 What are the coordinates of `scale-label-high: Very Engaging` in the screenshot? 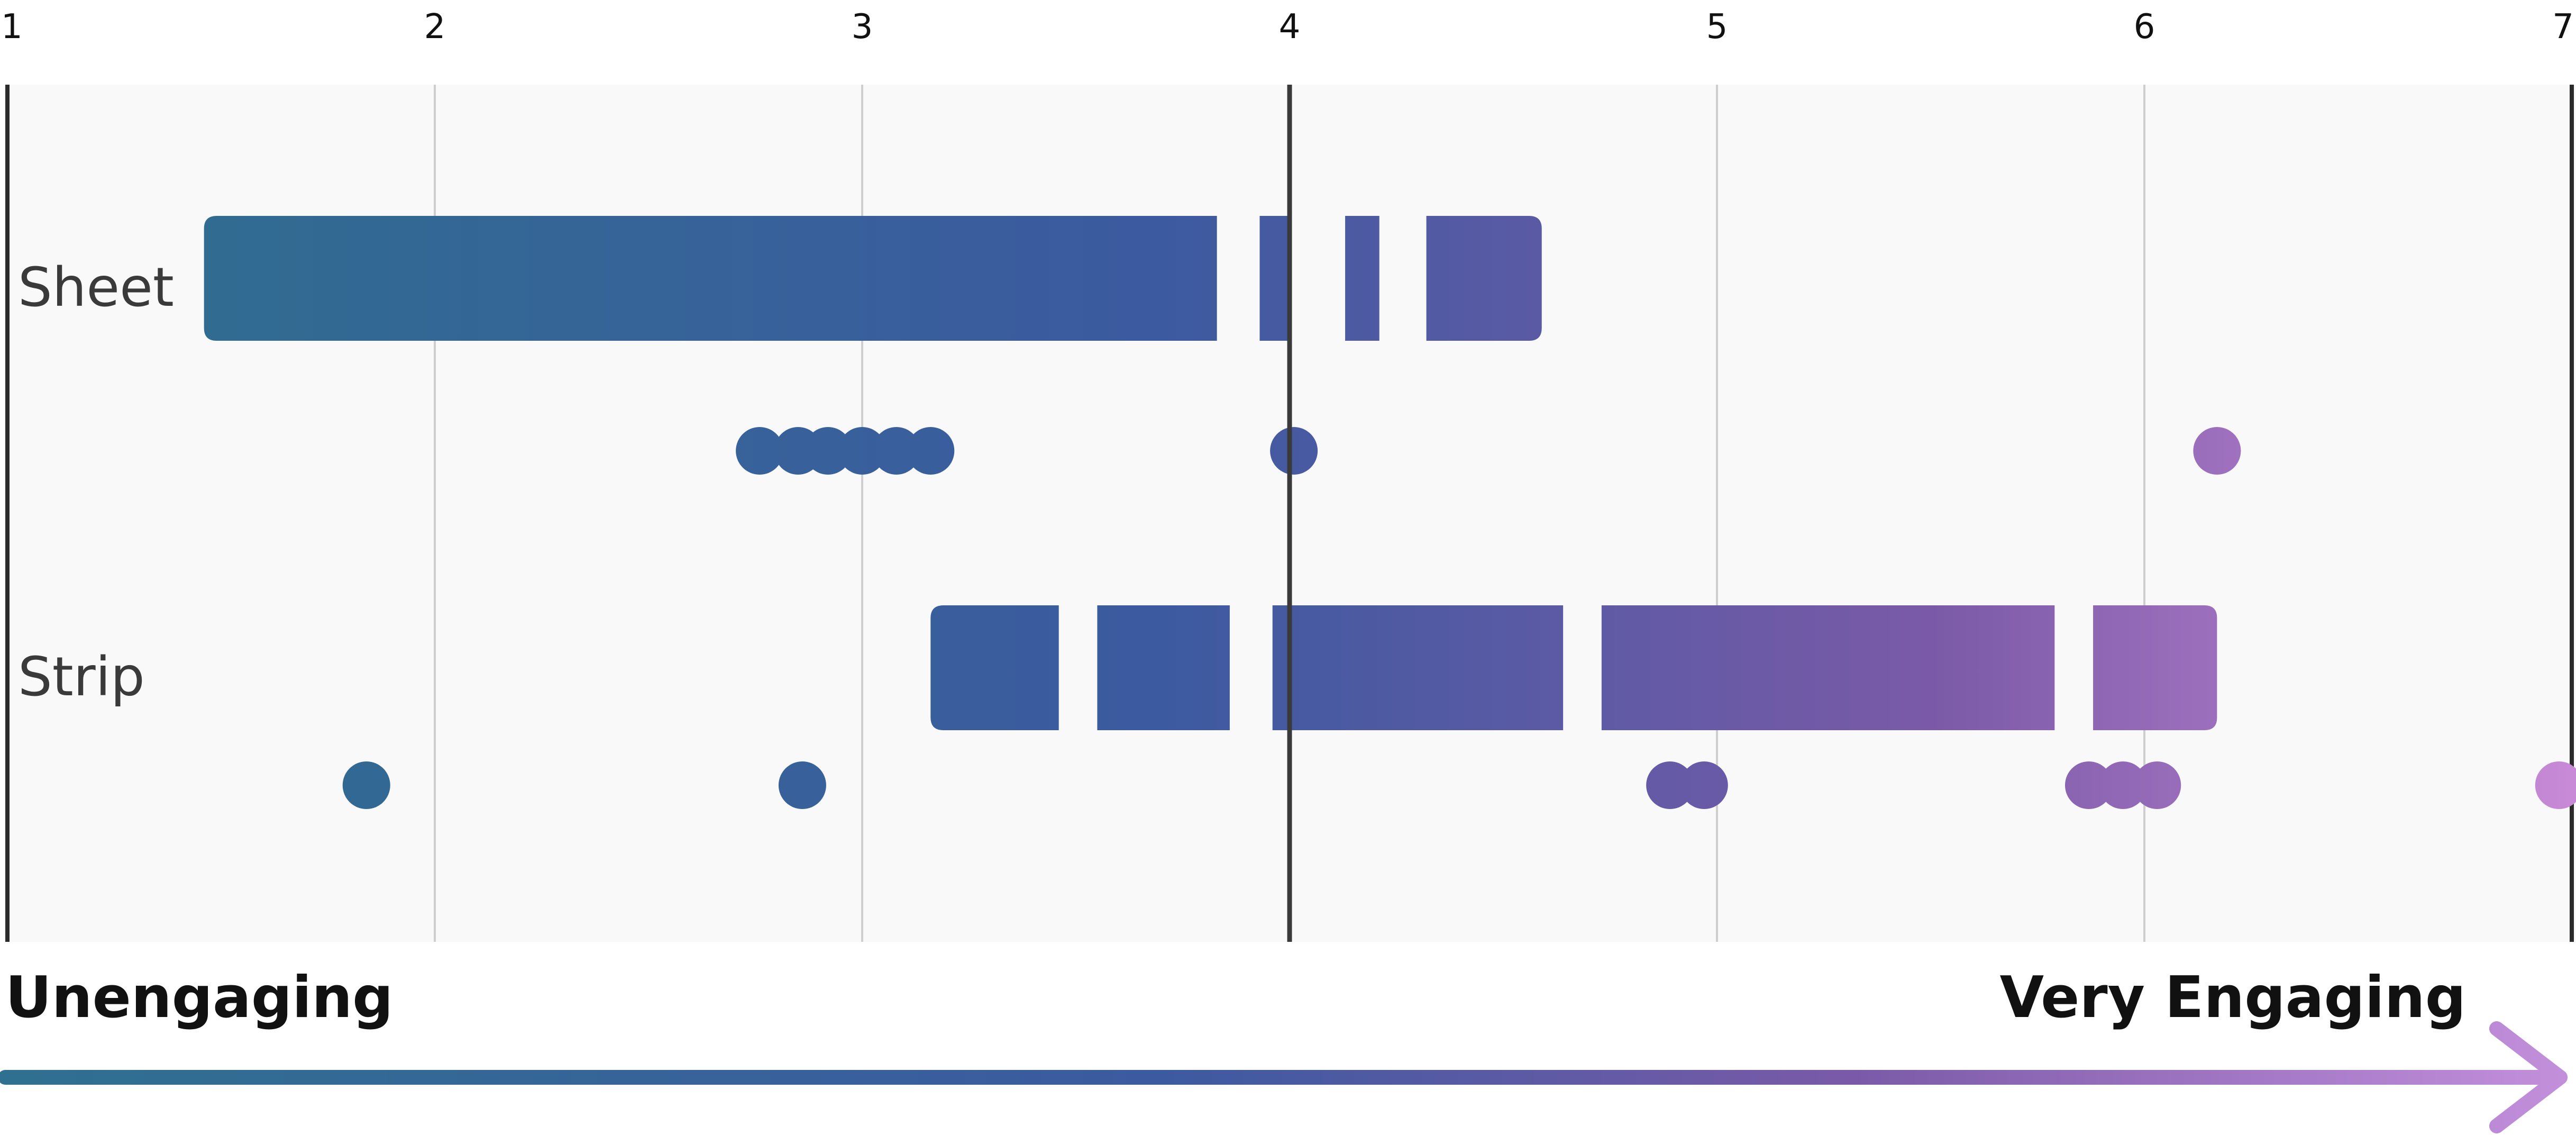 It's located at (2232, 998).